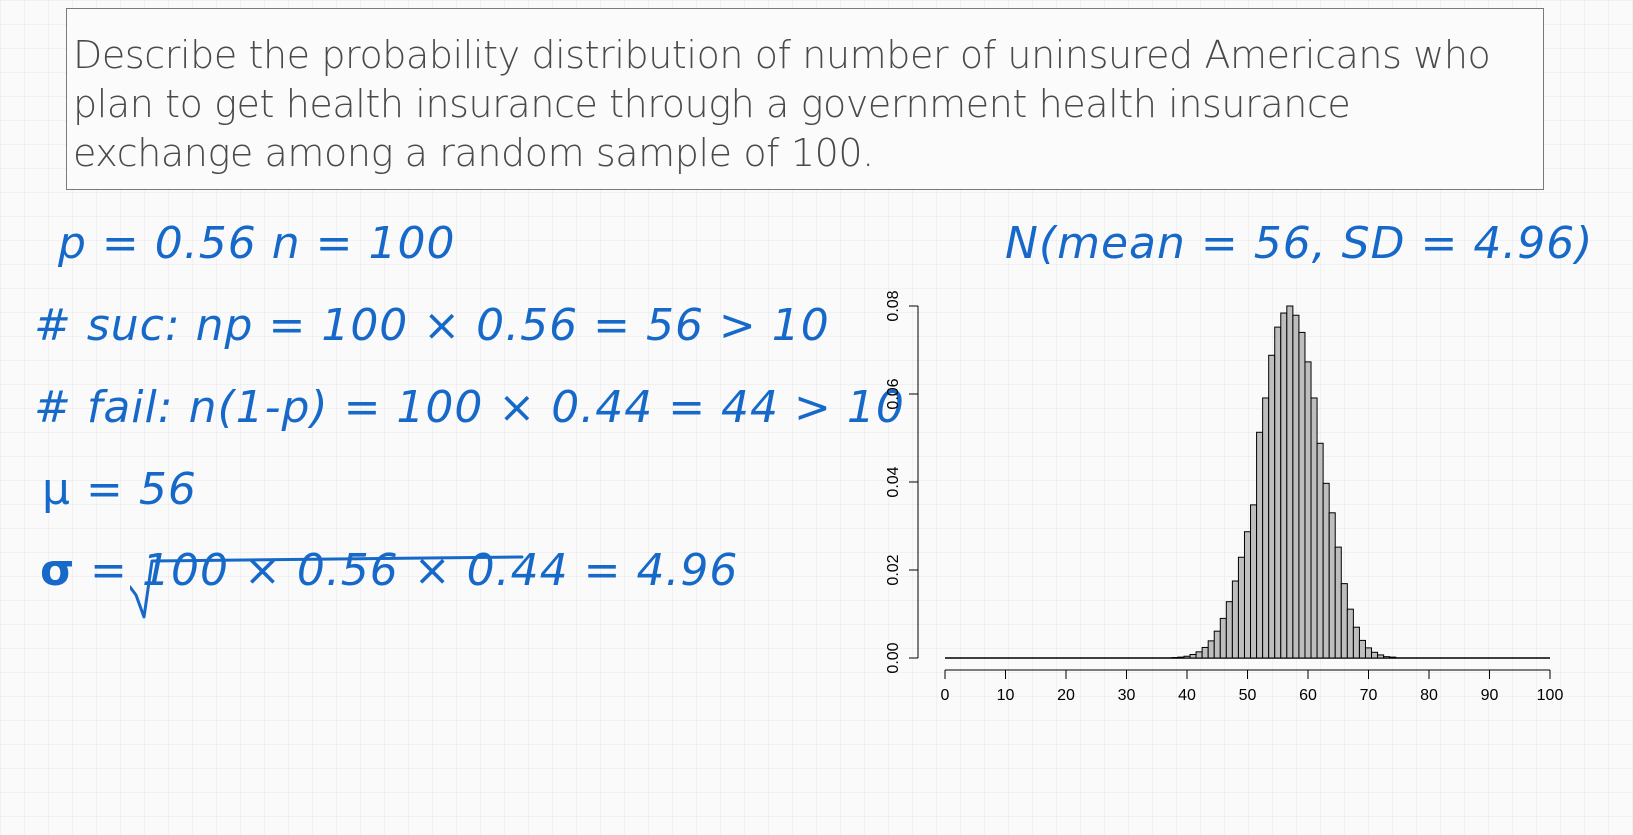 The height and width of the screenshot is (835, 1633). What do you see at coordinates (893, 481) in the screenshot?
I see `y-tick-label-2: 0.04` at bounding box center [893, 481].